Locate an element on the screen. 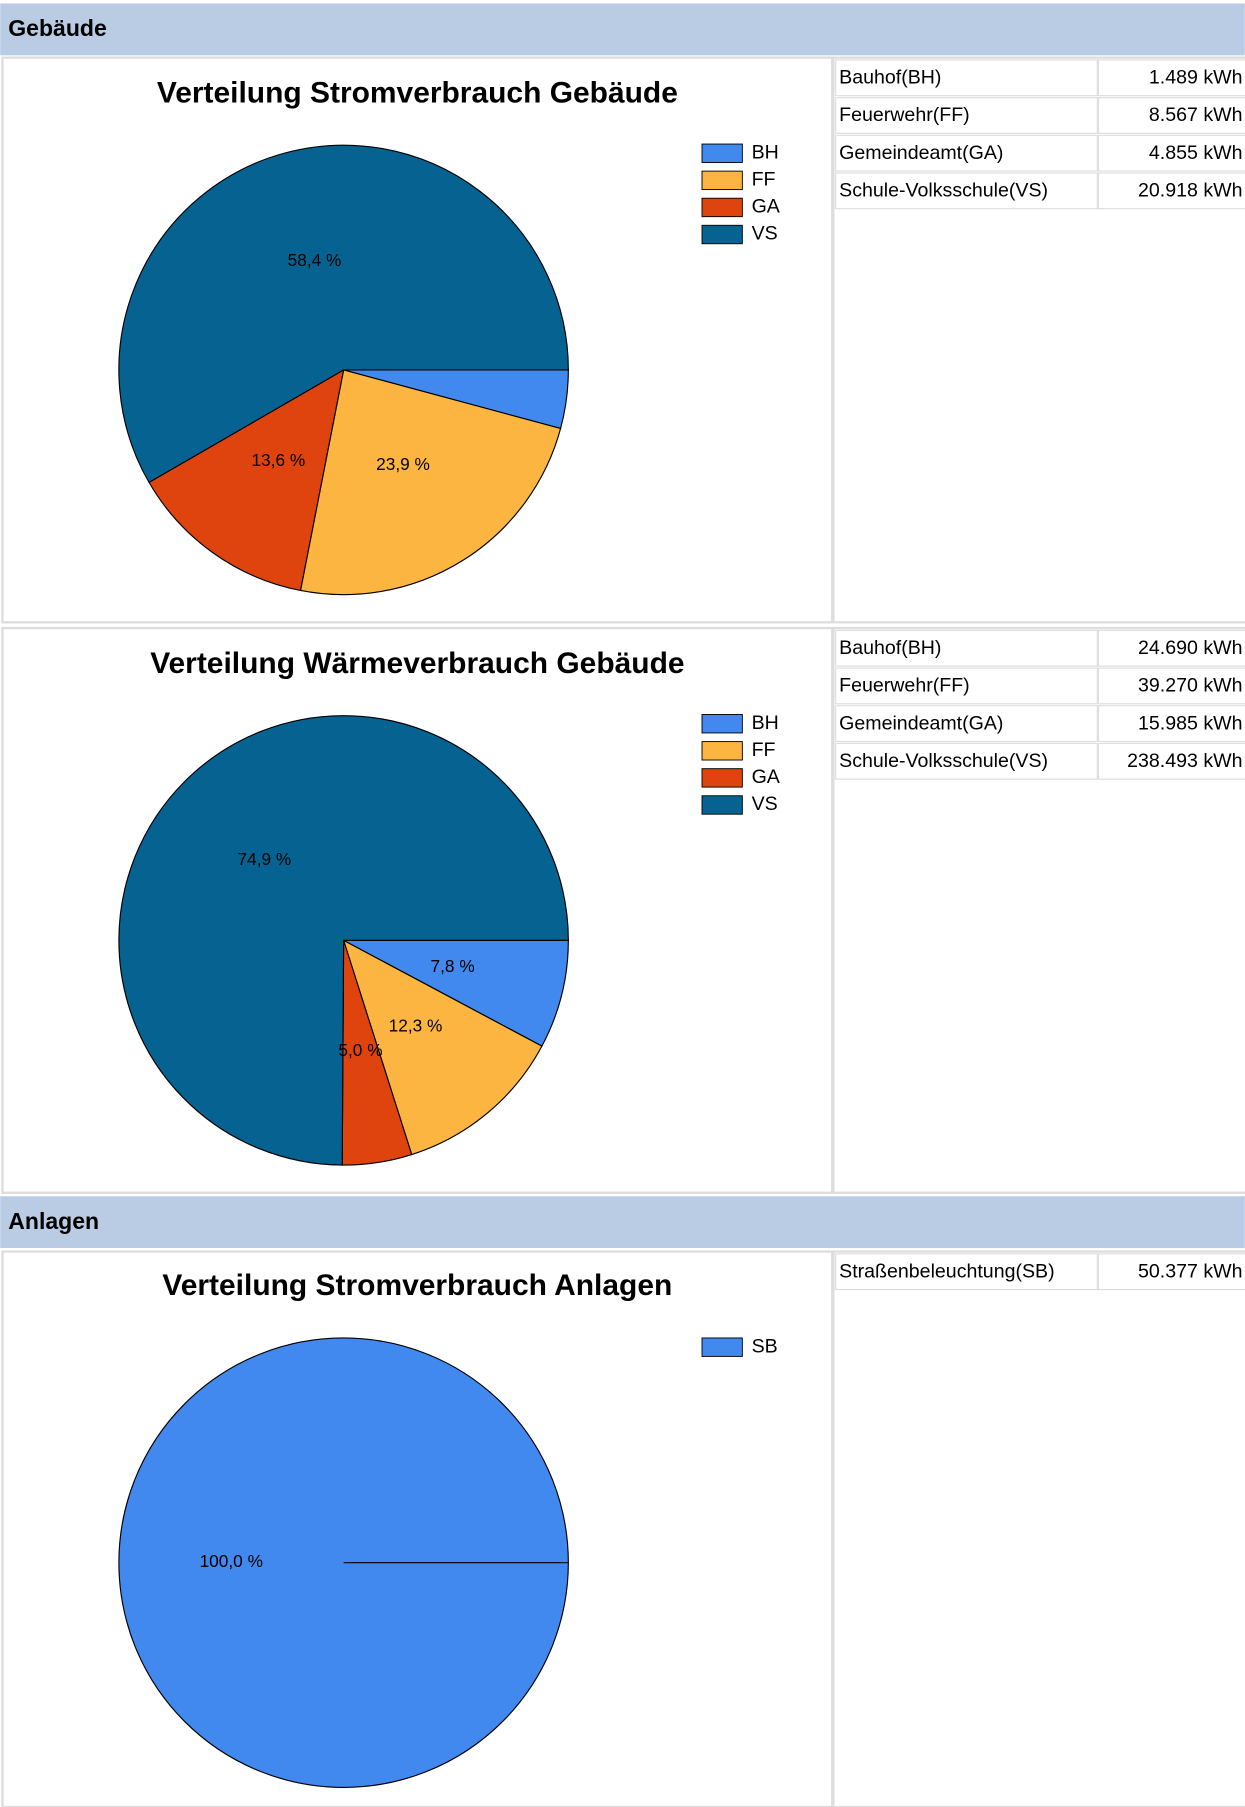 This screenshot has width=1245, height=1807. row-value: 1.489 kWh is located at coordinates (1196, 78).